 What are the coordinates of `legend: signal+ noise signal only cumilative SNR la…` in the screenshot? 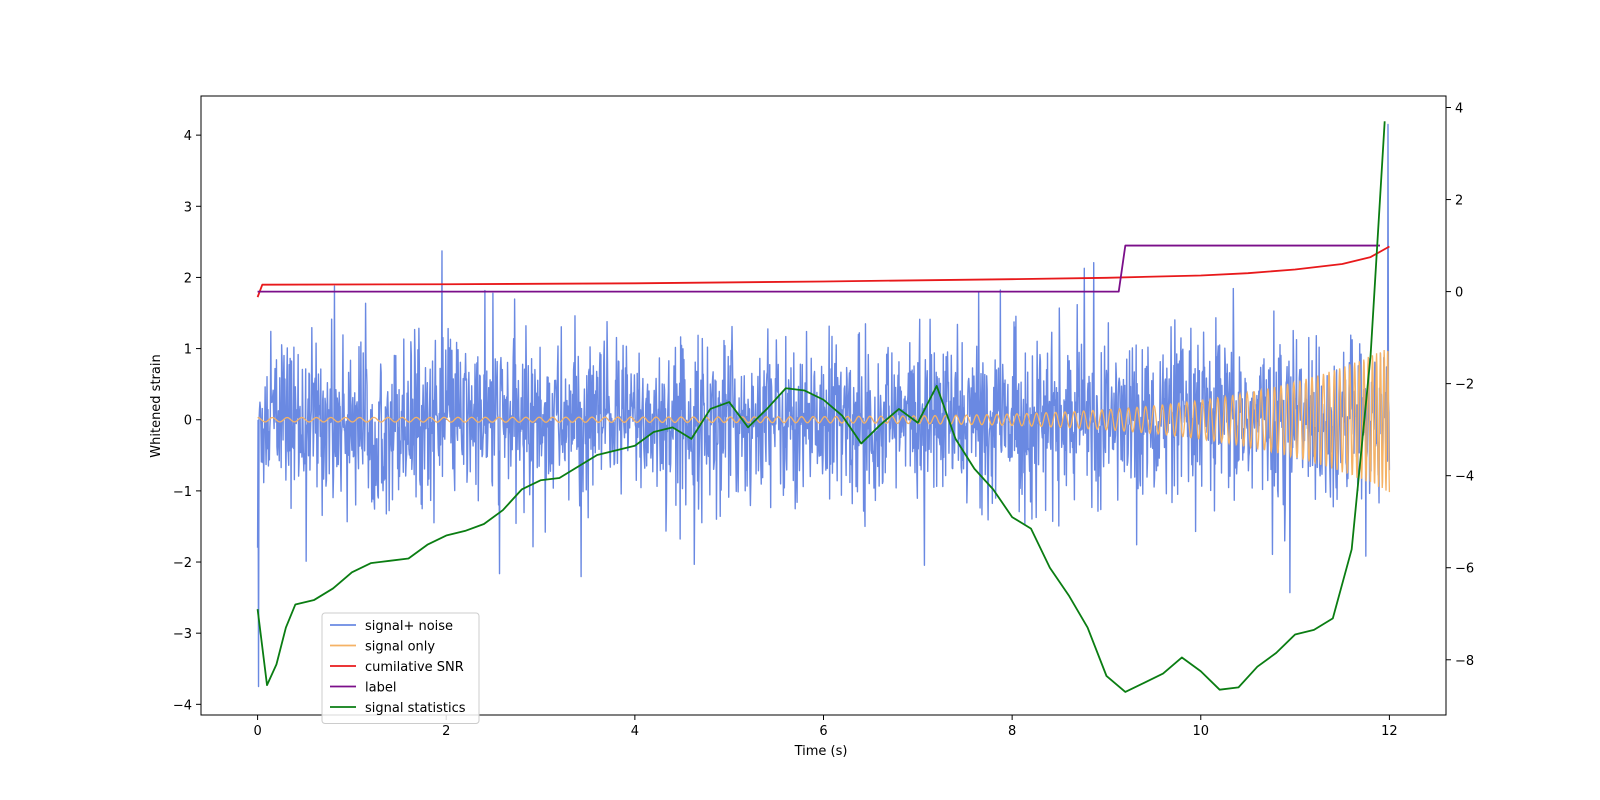 It's located at (400, 668).